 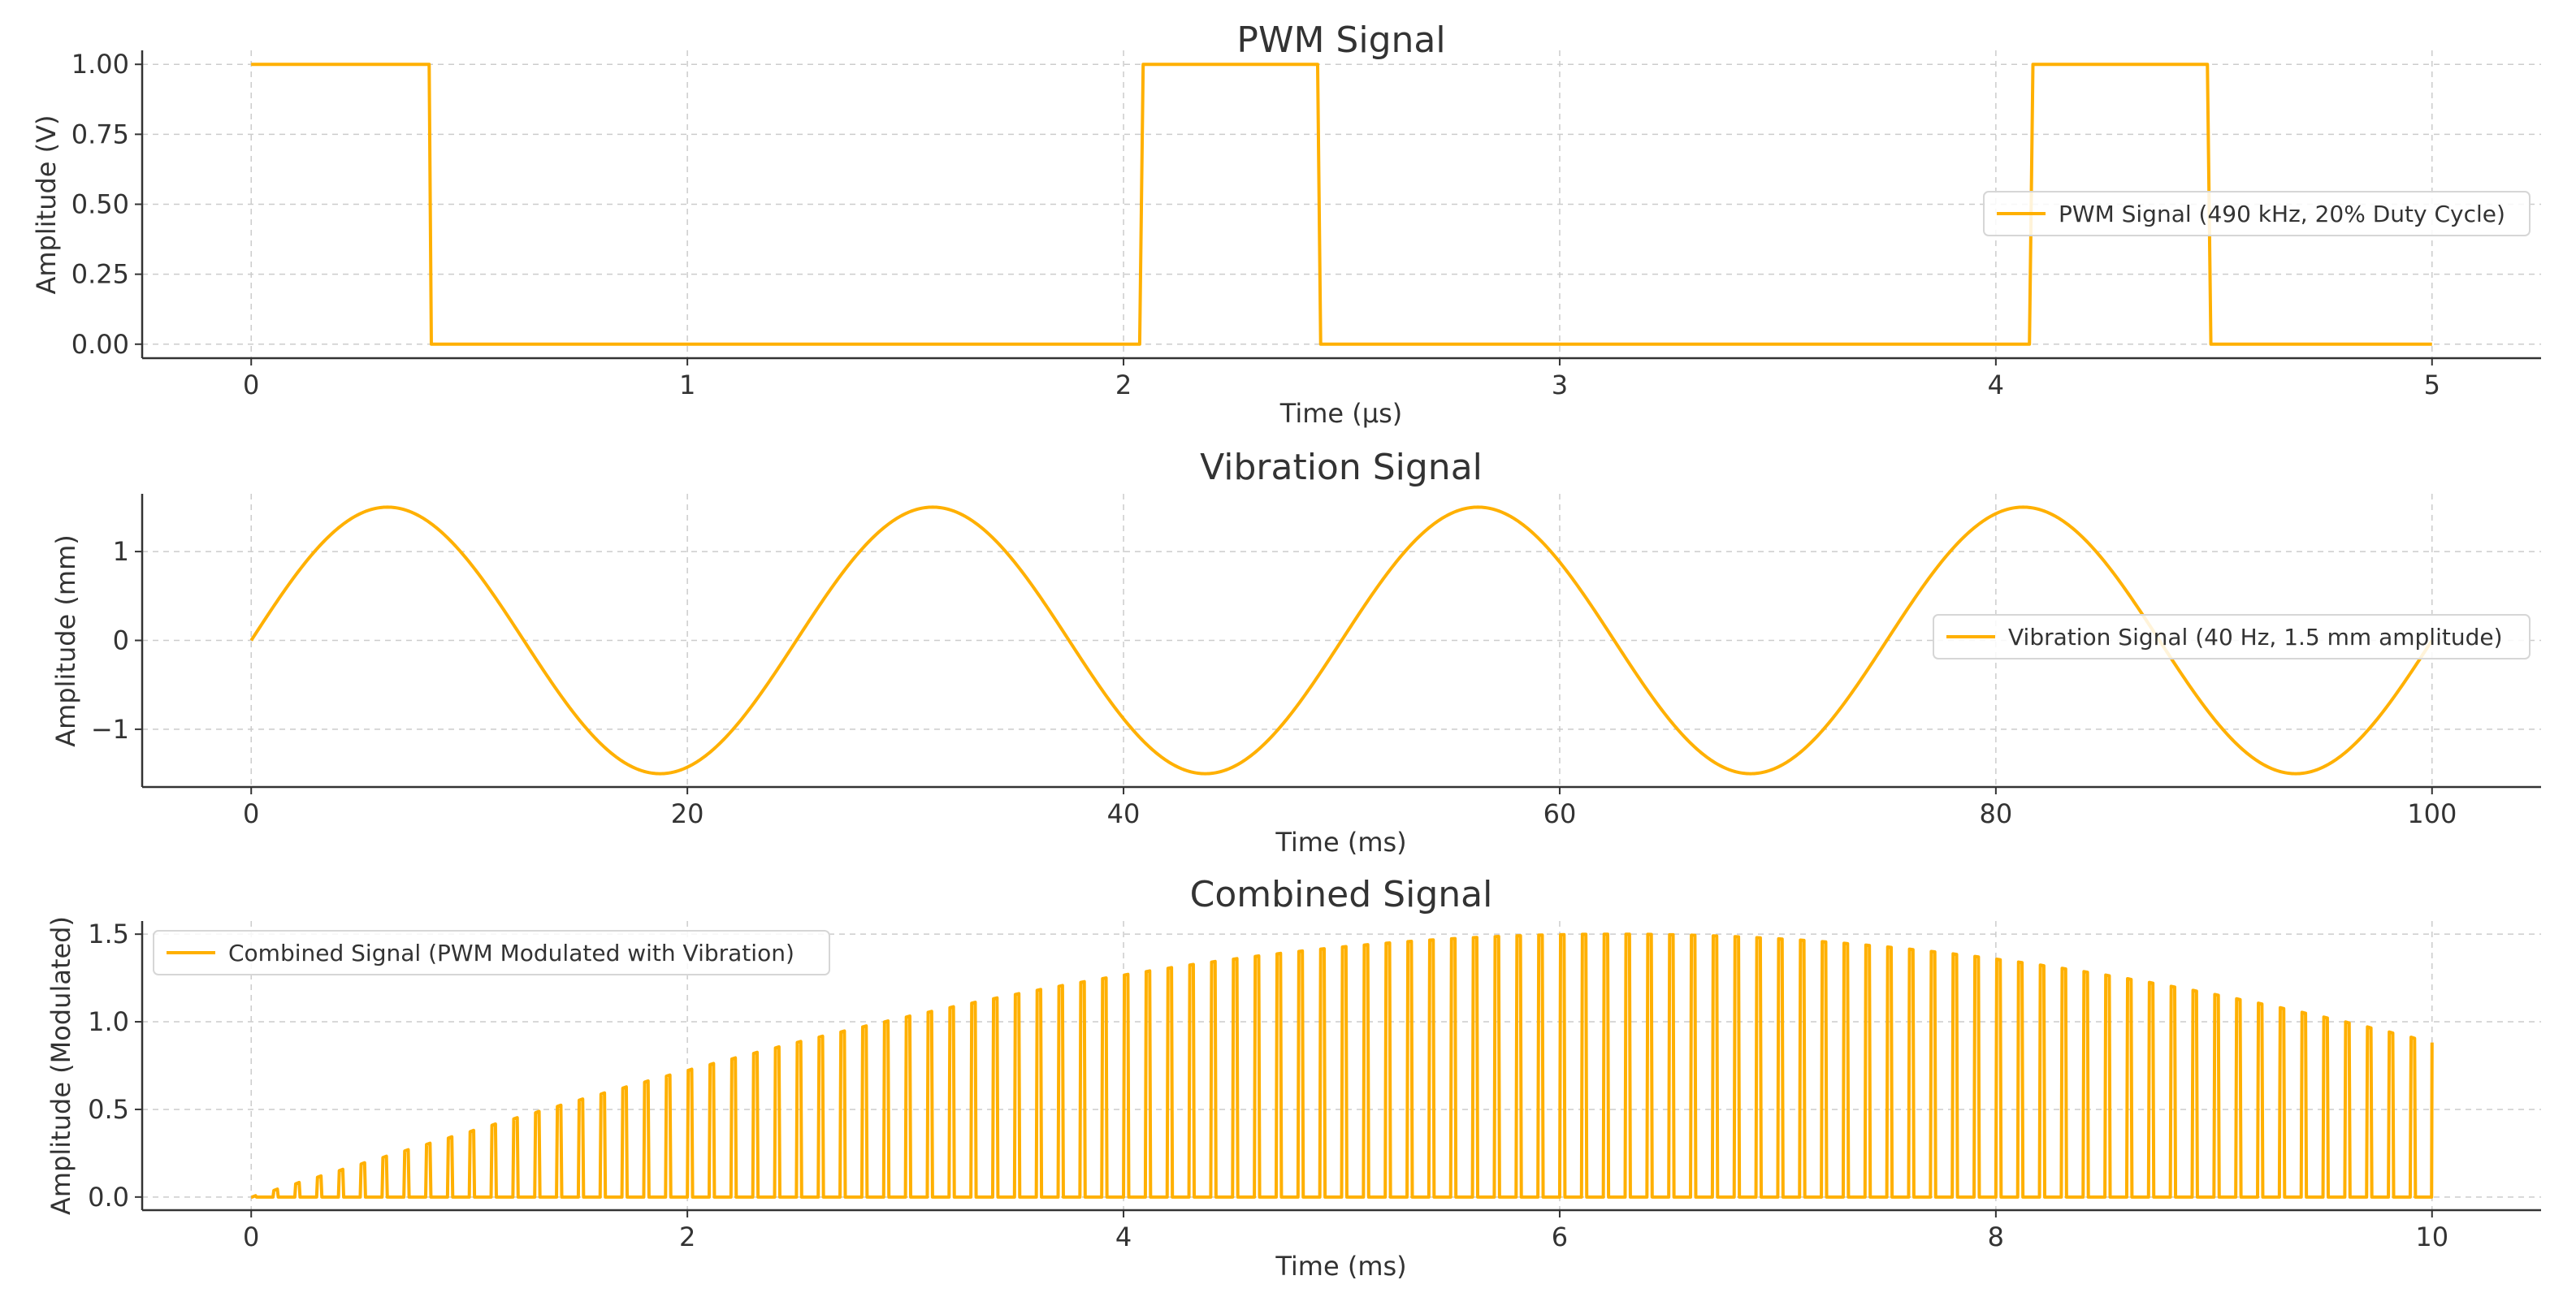 What do you see at coordinates (2432, 813) in the screenshot?
I see `x-tick-label: 100` at bounding box center [2432, 813].